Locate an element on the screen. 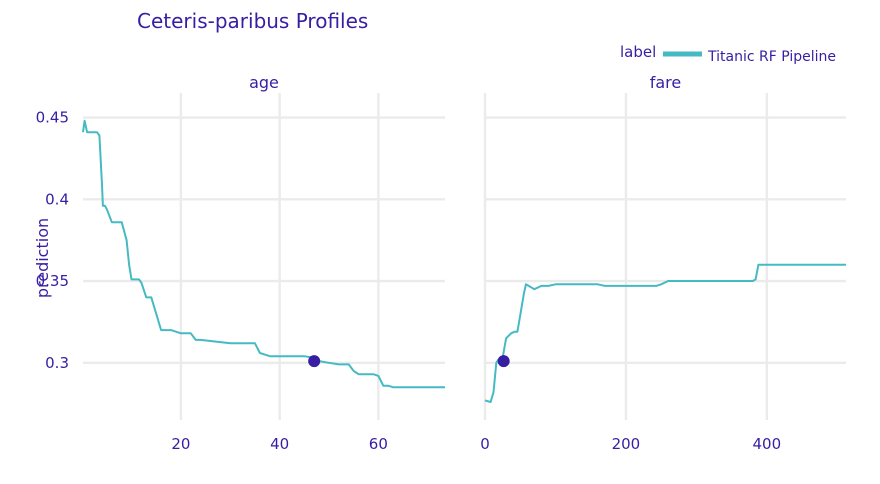 This screenshot has width=880, height=484. y-tick-label: 0.3 is located at coordinates (57, 363).